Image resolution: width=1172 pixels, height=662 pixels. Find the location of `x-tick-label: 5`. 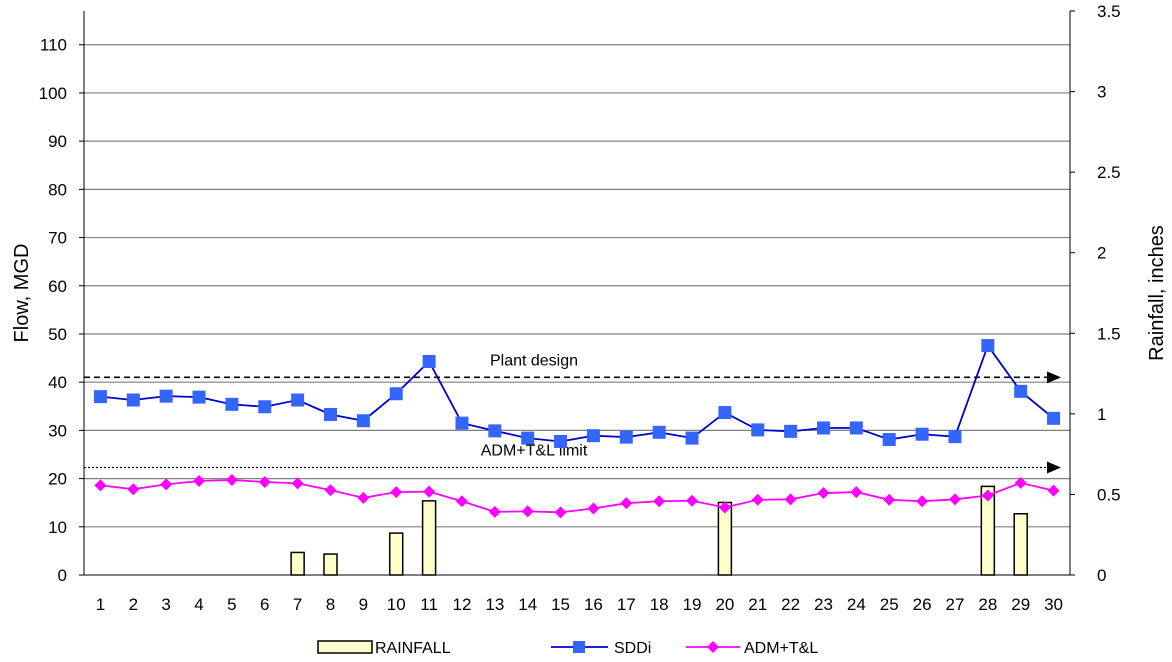

x-tick-label: 5 is located at coordinates (231, 604).